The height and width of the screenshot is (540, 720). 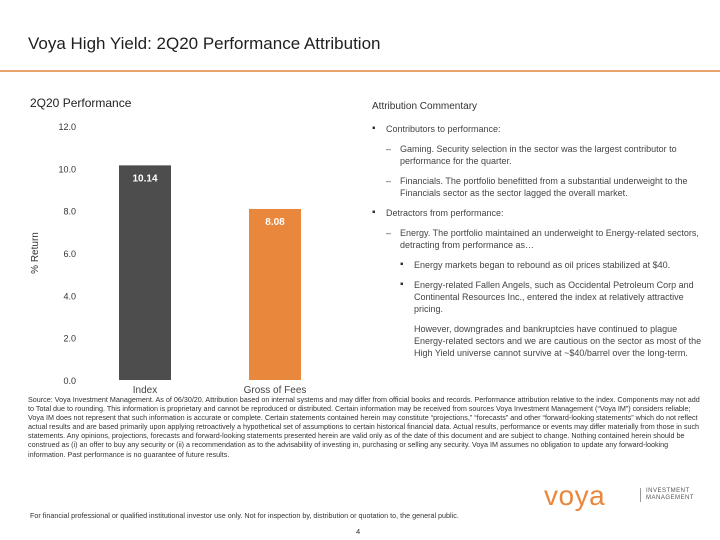 What do you see at coordinates (275, 390) in the screenshot?
I see `x-category-label: Gross of Fees` at bounding box center [275, 390].